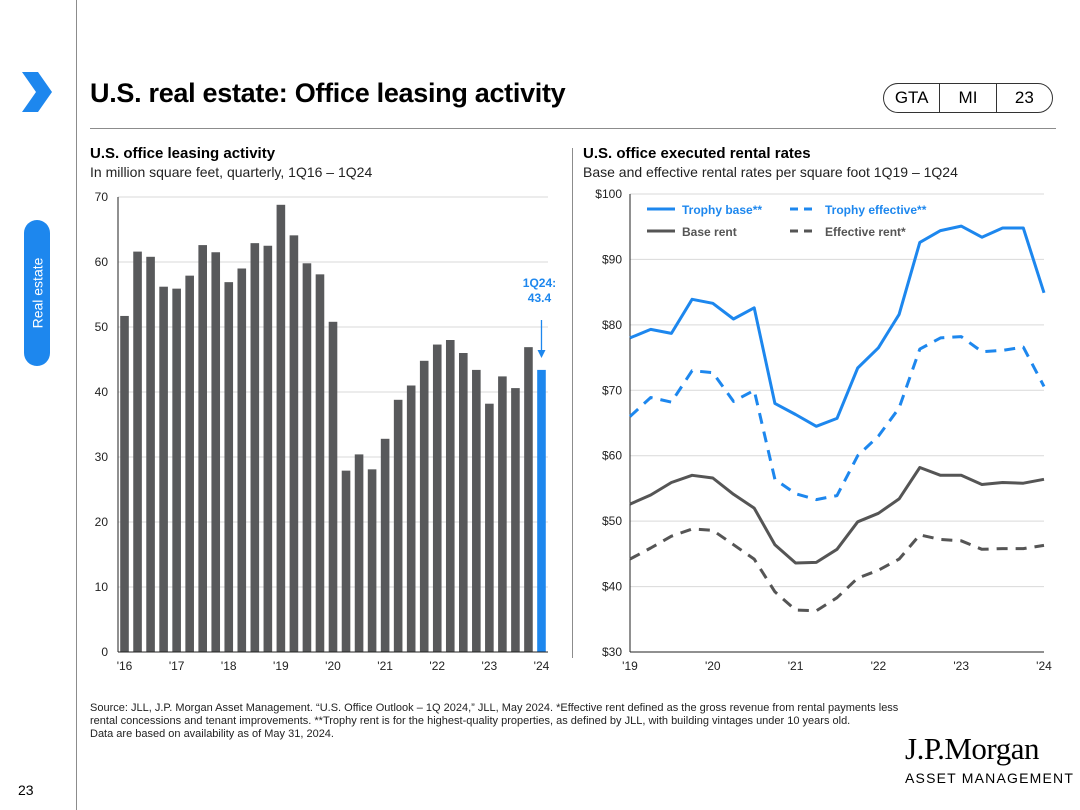  Describe the element at coordinates (37, 293) in the screenshot. I see `section-tab-real-estate: Real estate` at that location.